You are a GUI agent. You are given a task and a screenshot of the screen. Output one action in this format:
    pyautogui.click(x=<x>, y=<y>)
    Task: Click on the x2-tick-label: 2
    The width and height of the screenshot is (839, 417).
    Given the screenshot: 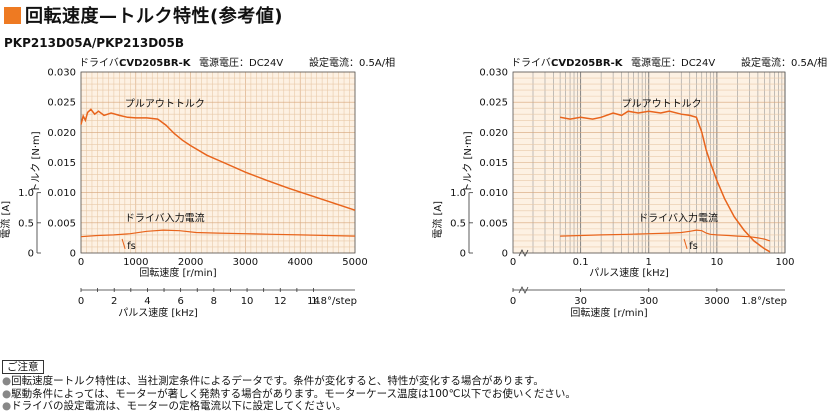 What is the action you would take?
    pyautogui.click(x=114, y=301)
    